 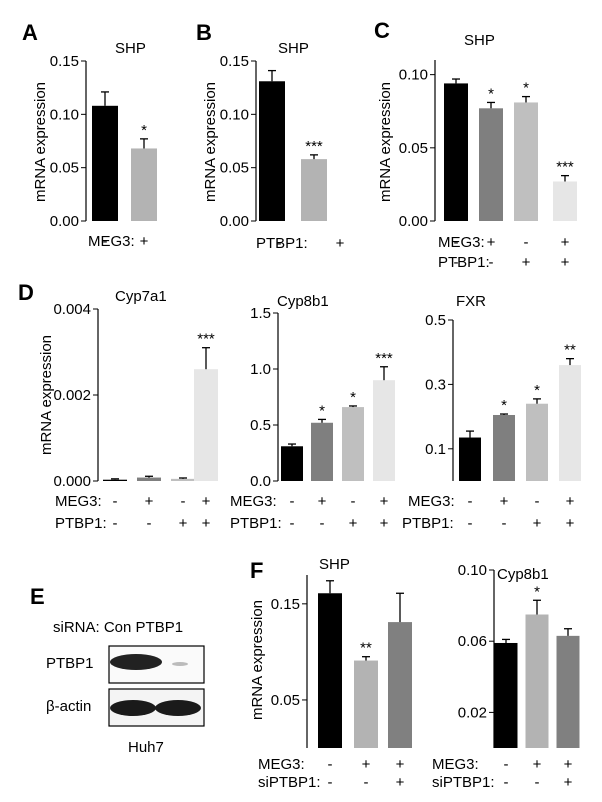 What do you see at coordinates (472, 641) in the screenshot?
I see `y-tick-label: 0.06` at bounding box center [472, 641].